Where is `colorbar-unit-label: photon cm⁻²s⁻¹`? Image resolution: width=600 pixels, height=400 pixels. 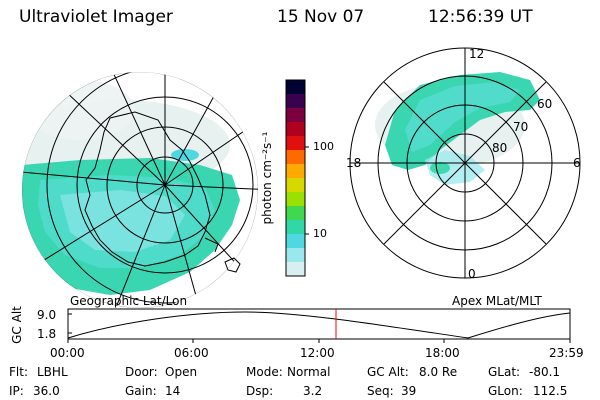
colorbar-unit-label: photon cm⁻²s⁻¹ is located at coordinates (267, 178).